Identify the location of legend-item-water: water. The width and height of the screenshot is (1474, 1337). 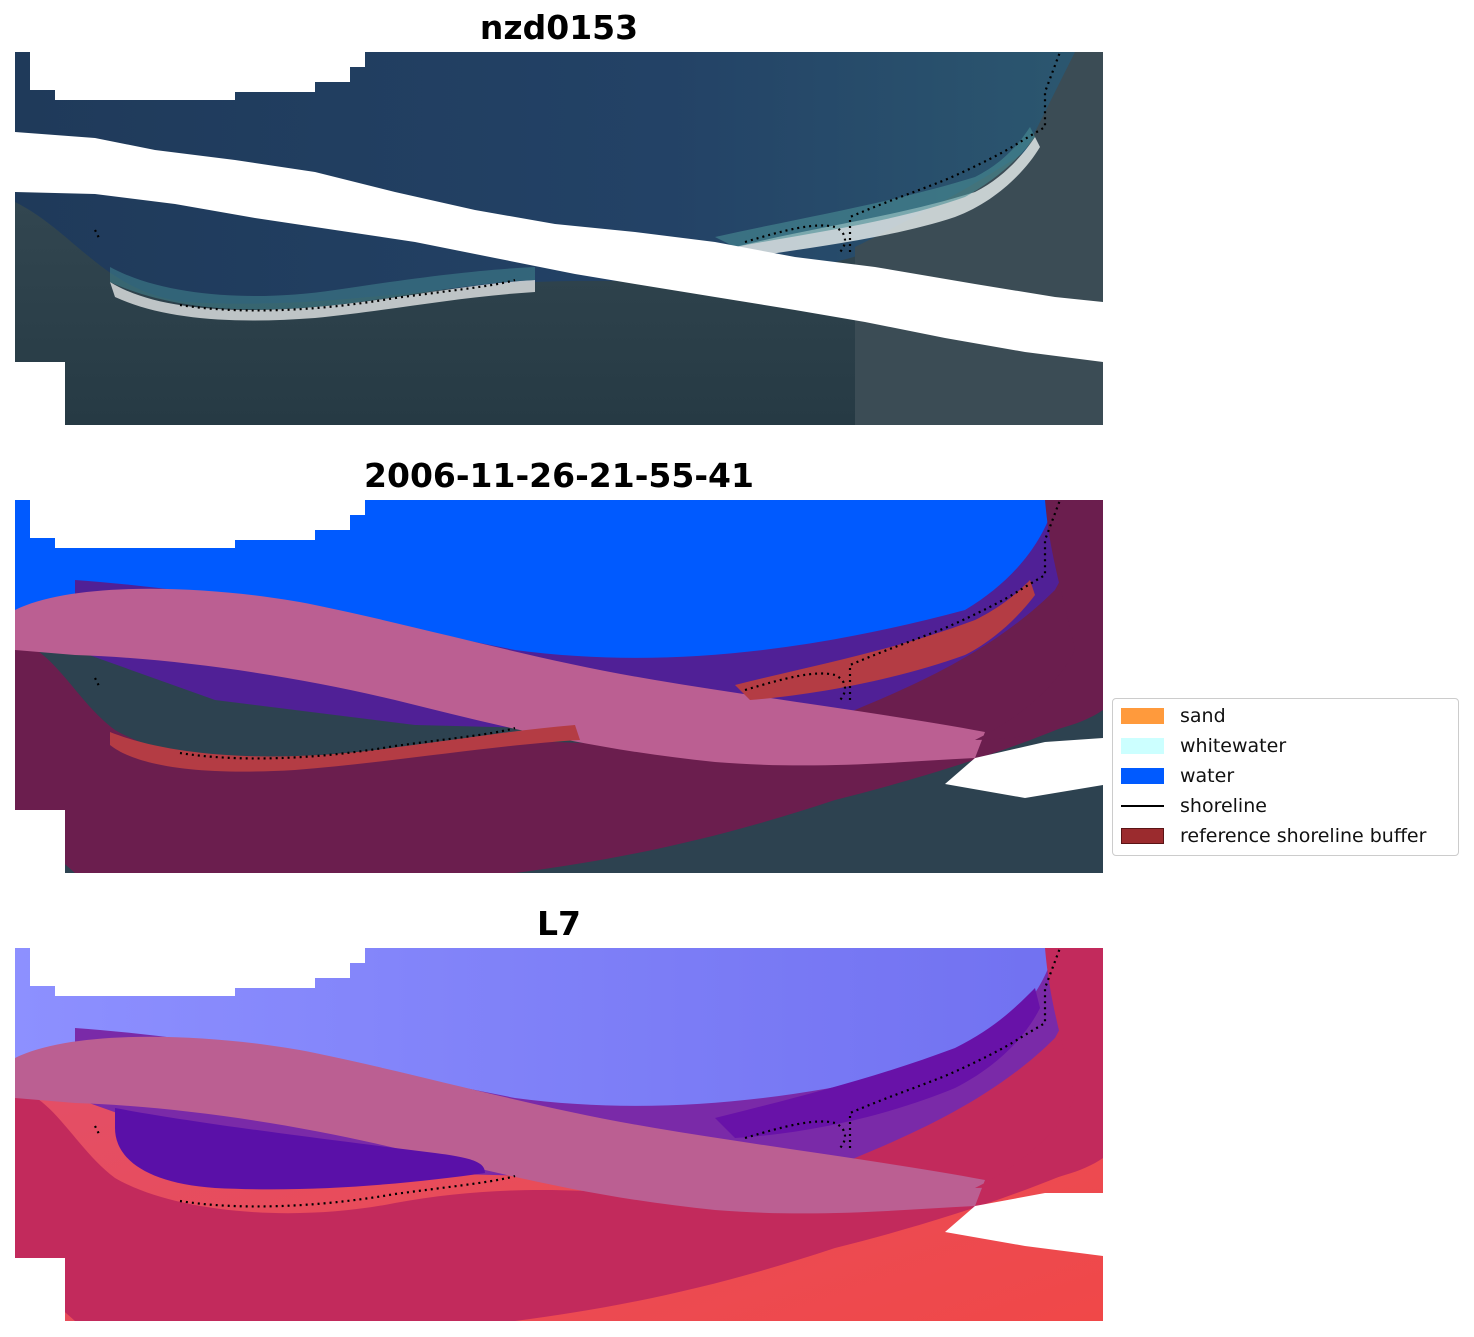
(1177, 776).